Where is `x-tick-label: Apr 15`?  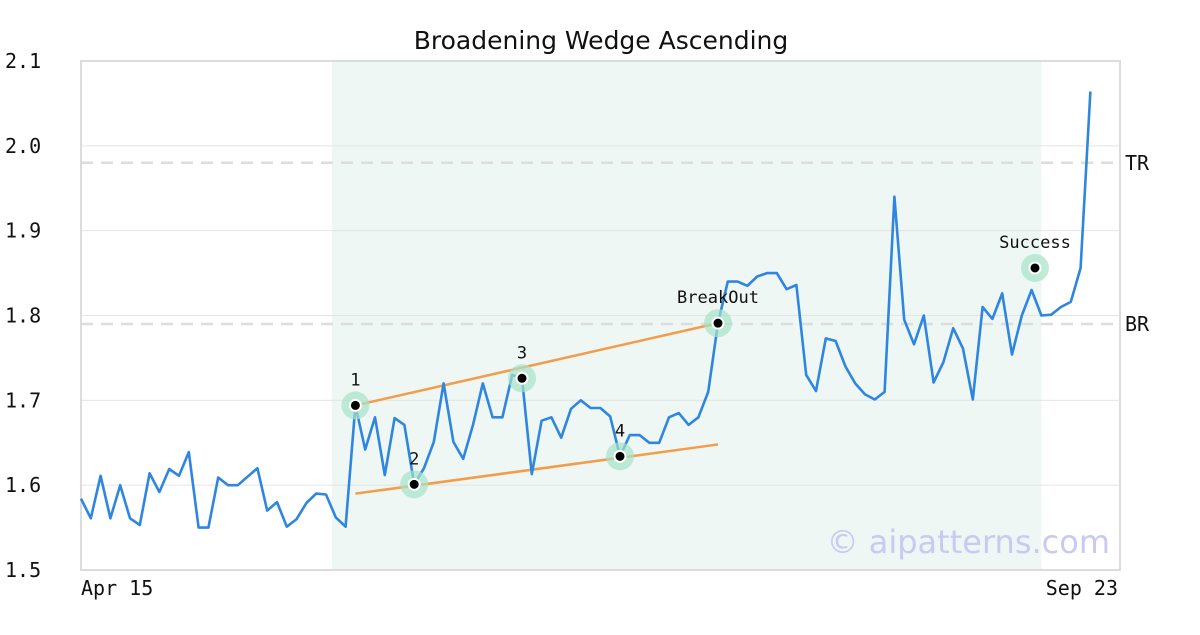 x-tick-label: Apr 15 is located at coordinates (117, 588).